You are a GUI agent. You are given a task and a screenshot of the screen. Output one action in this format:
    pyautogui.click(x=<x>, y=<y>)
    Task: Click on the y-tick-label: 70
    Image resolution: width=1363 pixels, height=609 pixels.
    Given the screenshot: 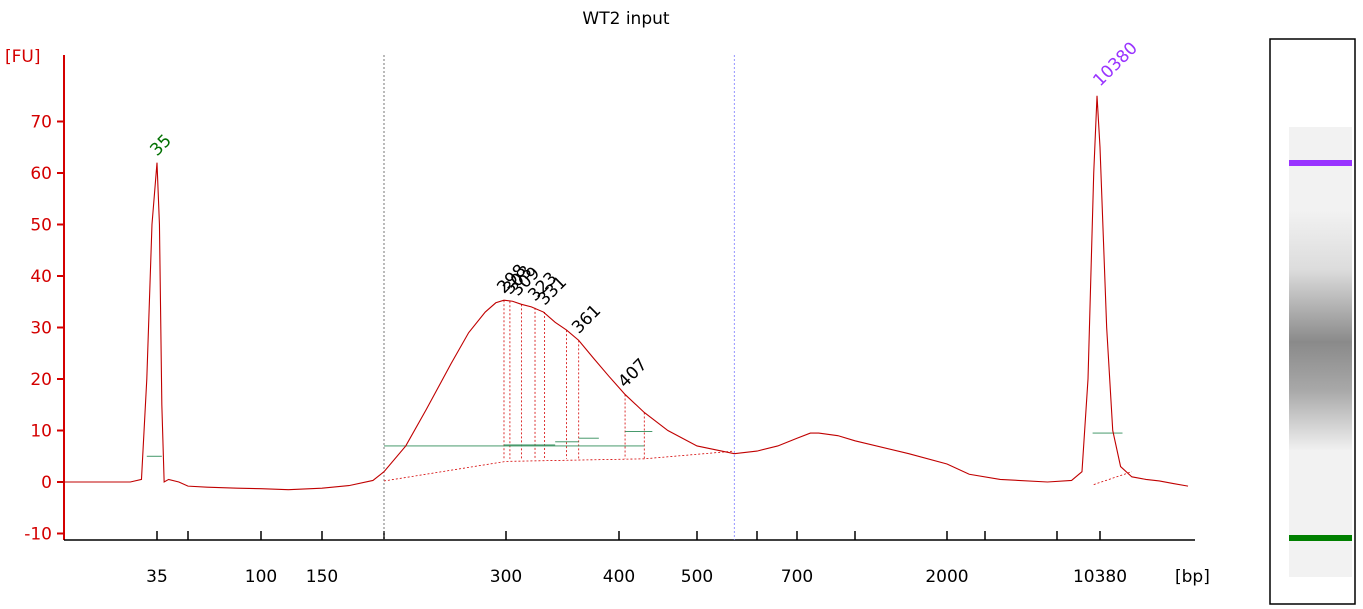 What is the action you would take?
    pyautogui.click(x=41, y=123)
    